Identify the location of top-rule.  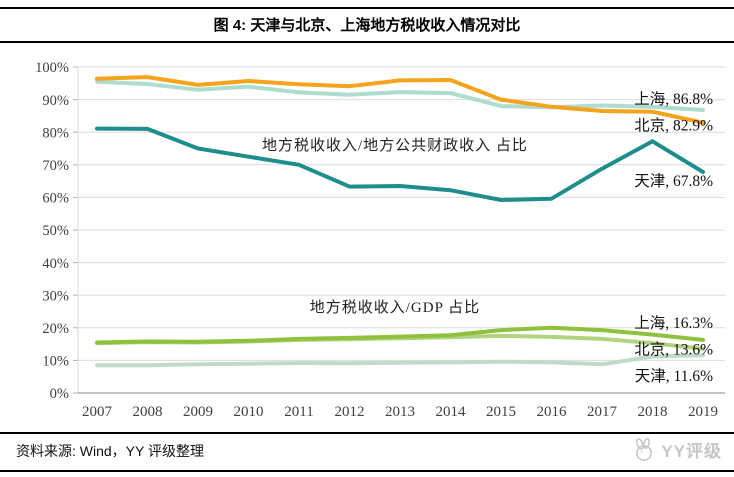
(367, 8).